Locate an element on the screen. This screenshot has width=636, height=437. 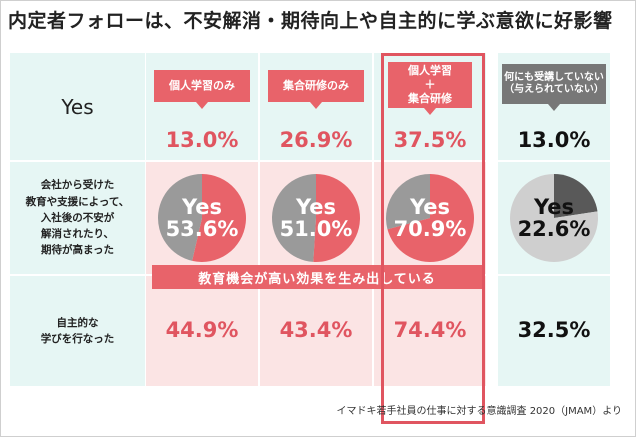
col1-pie-slice-no is located at coordinates (180, 217).